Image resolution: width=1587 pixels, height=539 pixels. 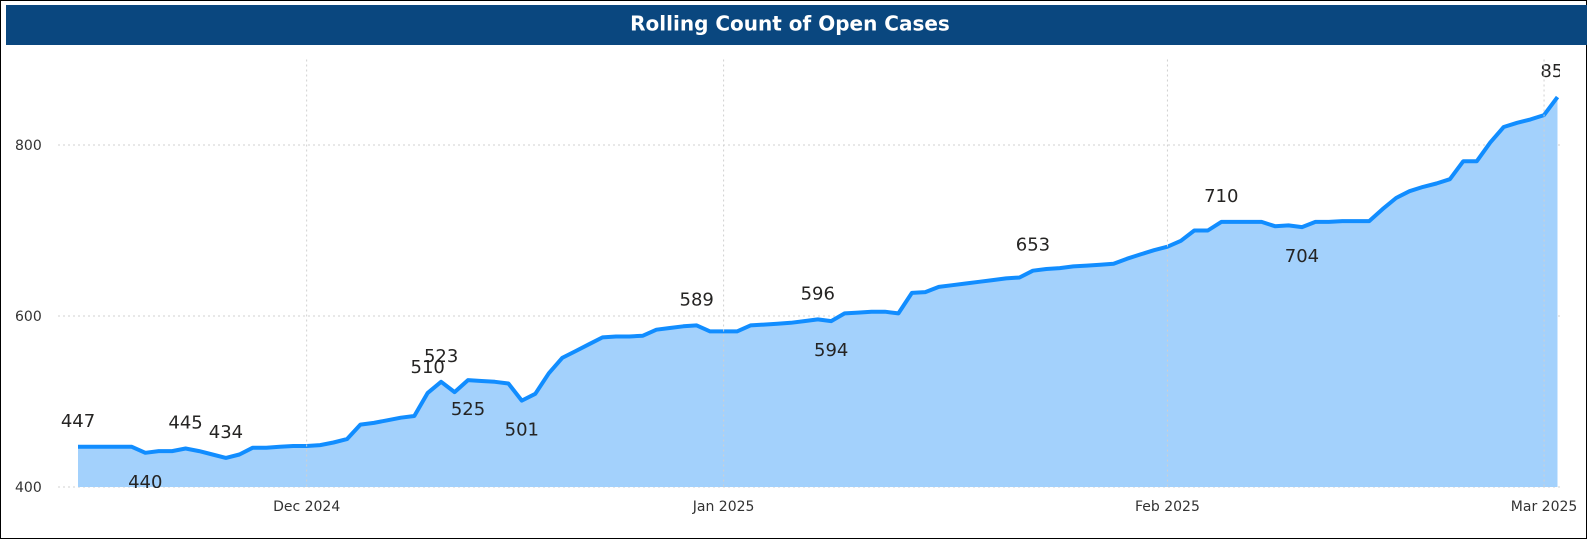 What do you see at coordinates (1302, 256) in the screenshot?
I see `data-label: 704` at bounding box center [1302, 256].